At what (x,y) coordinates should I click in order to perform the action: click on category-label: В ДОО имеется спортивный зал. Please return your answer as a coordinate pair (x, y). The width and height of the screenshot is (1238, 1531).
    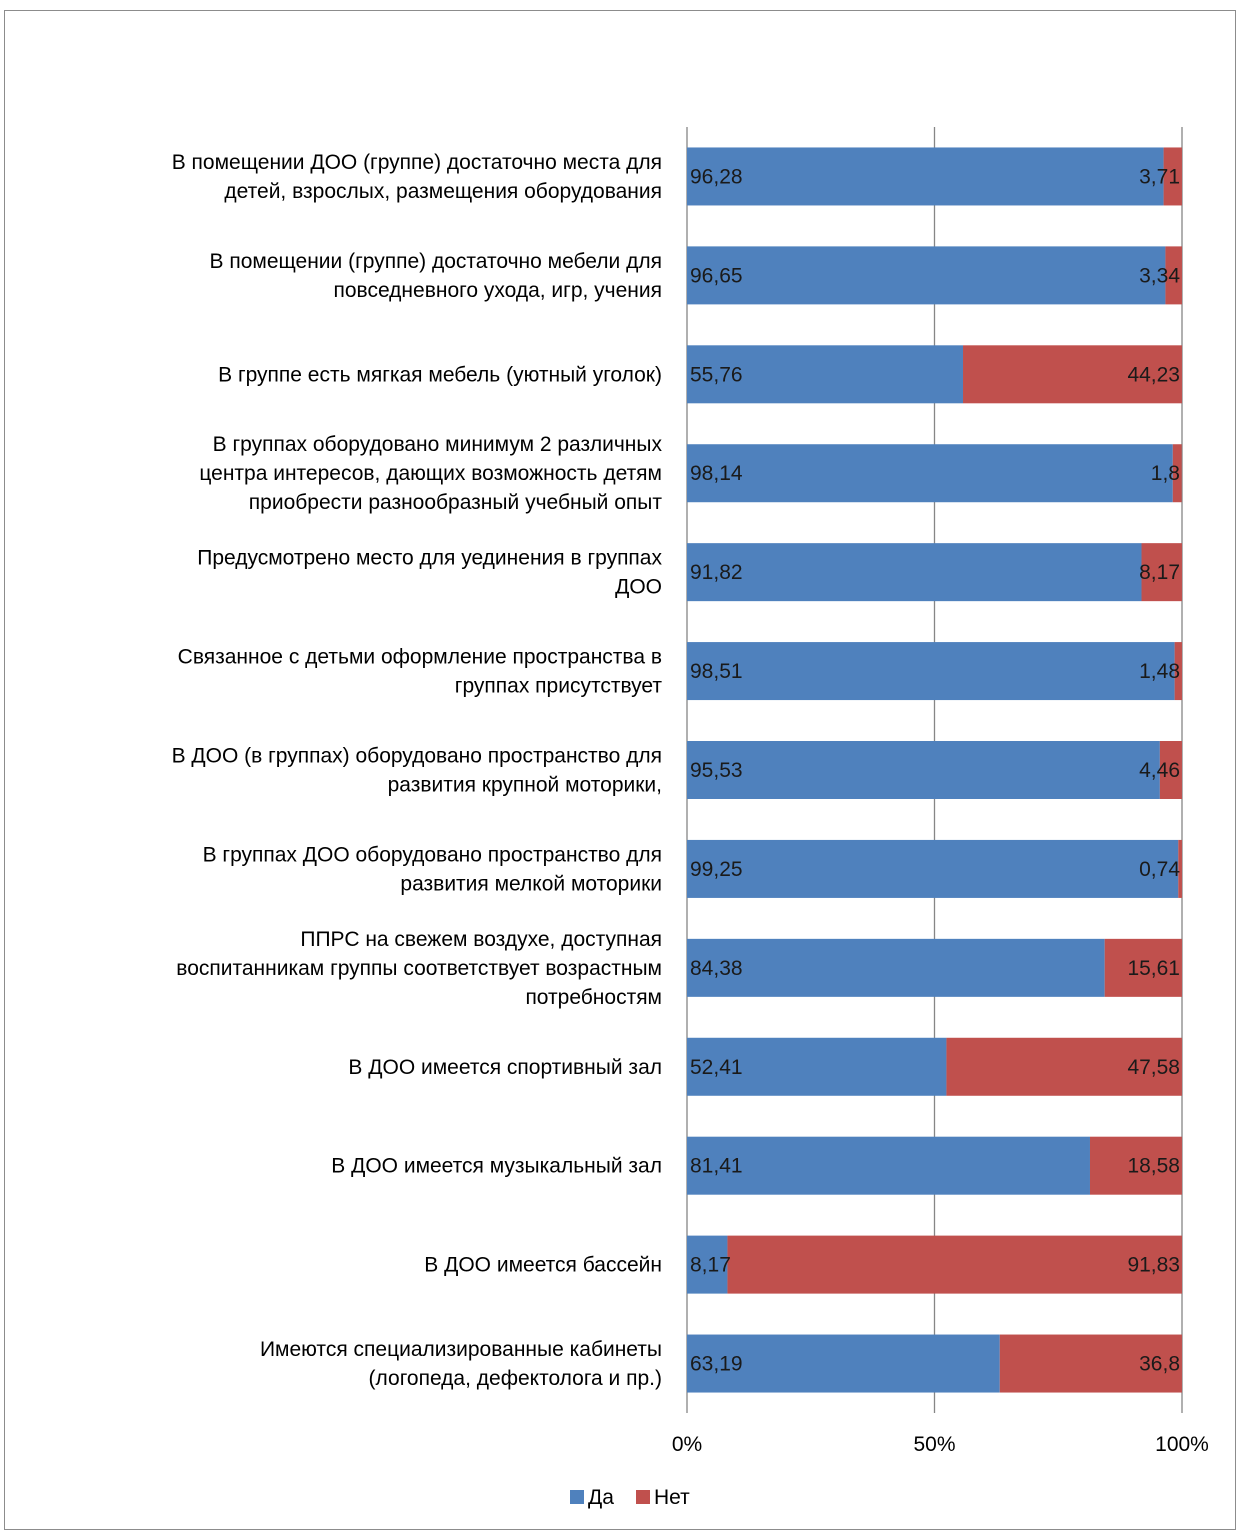
    Looking at the image, I should click on (505, 1067).